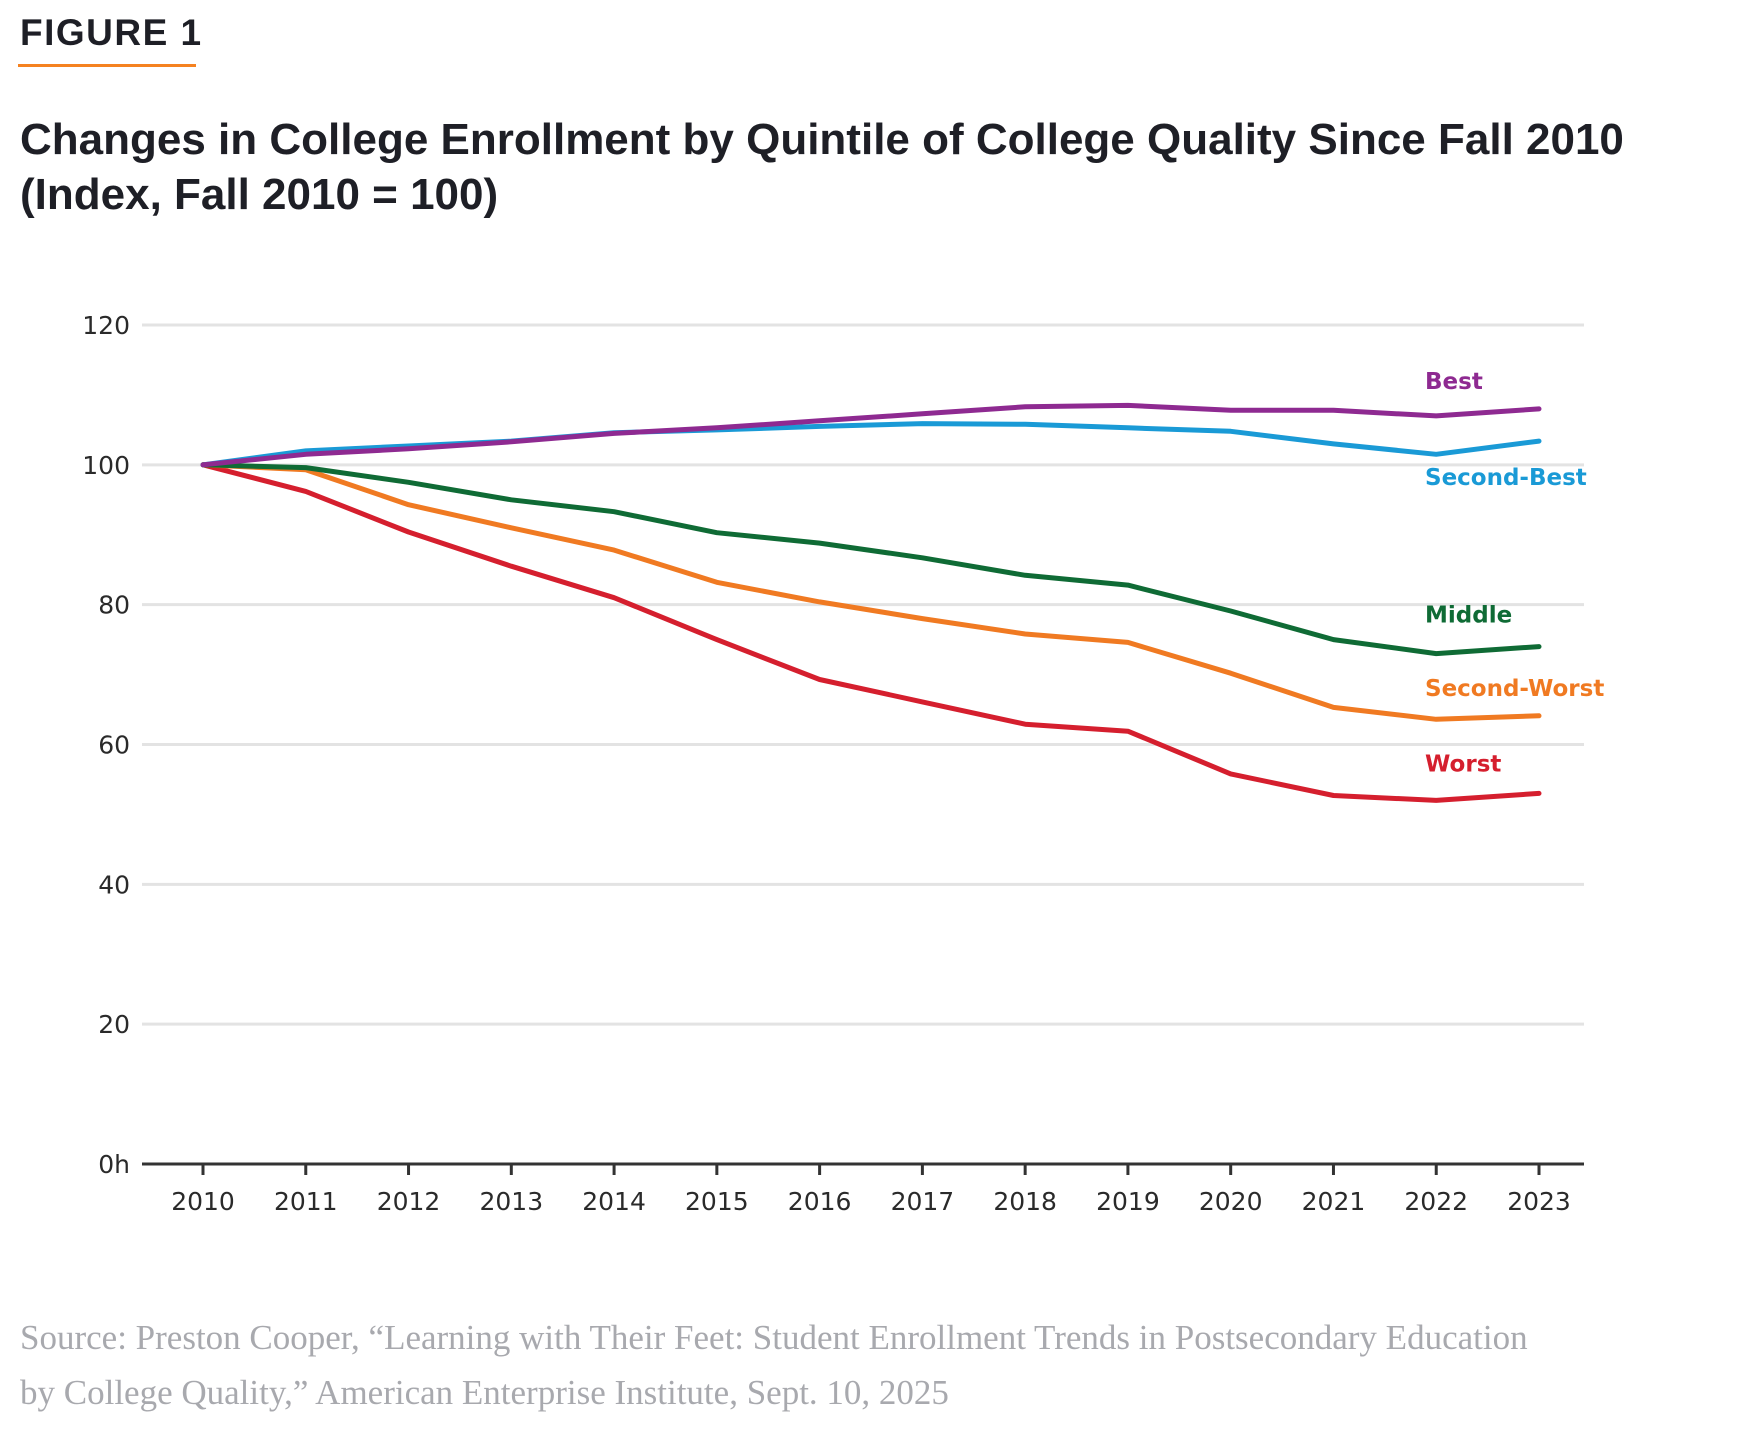  What do you see at coordinates (1463, 764) in the screenshot?
I see `series-label-worst: Worst` at bounding box center [1463, 764].